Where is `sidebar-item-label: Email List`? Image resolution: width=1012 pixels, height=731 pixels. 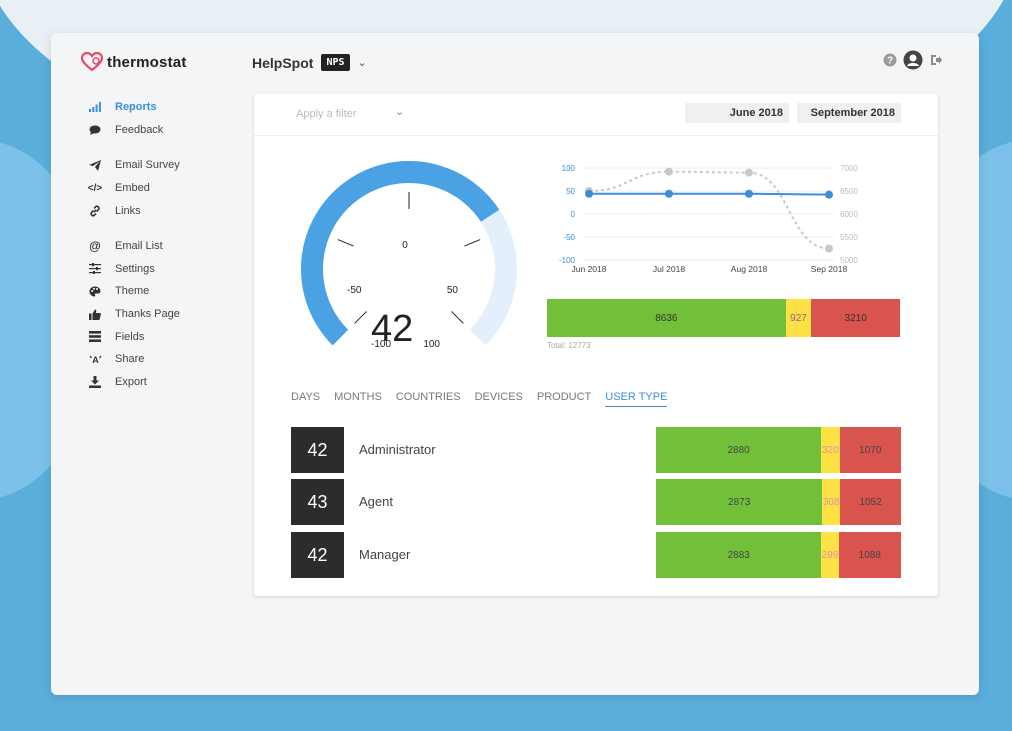 sidebar-item-label: Email List is located at coordinates (139, 246).